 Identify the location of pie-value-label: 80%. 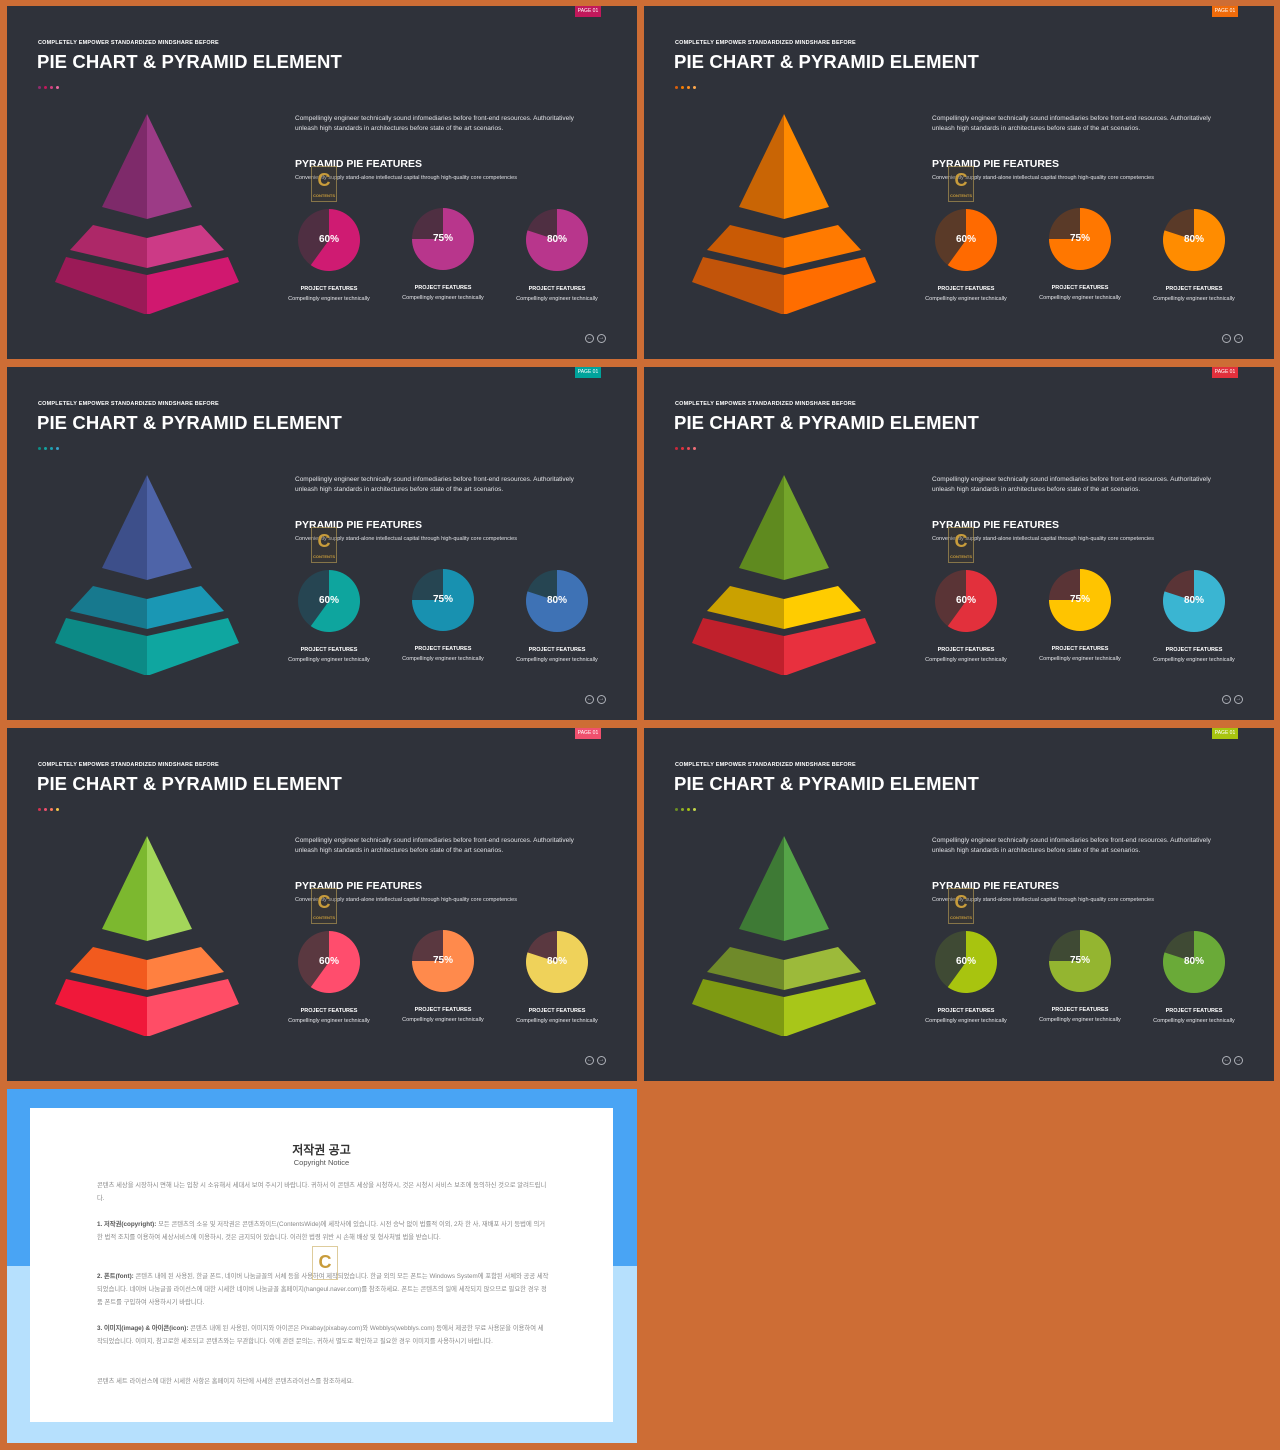
(1193, 239).